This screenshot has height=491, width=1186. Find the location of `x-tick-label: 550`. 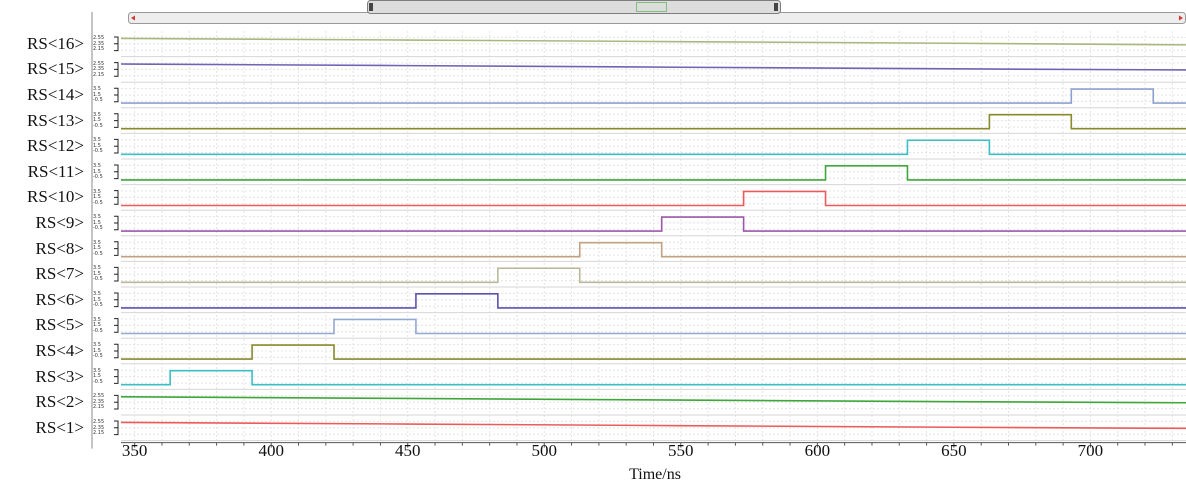

x-tick-label: 550 is located at coordinates (681, 450).